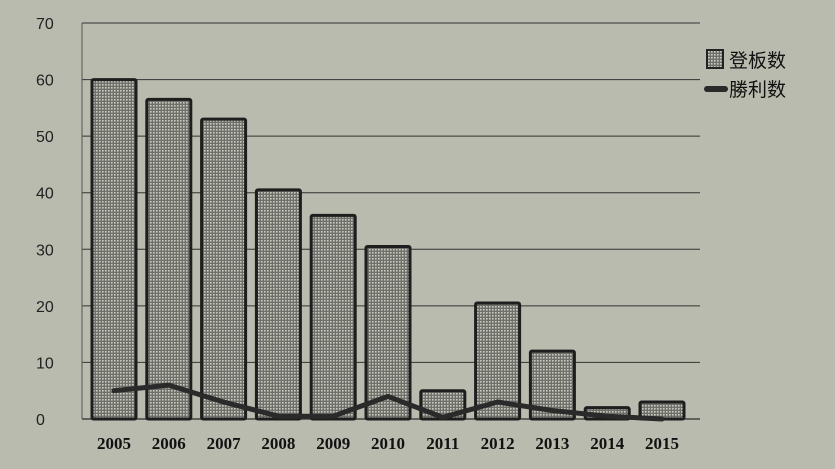 Image resolution: width=835 pixels, height=469 pixels. What do you see at coordinates (498, 402) in the screenshot?
I see `win-point-2012` at bounding box center [498, 402].